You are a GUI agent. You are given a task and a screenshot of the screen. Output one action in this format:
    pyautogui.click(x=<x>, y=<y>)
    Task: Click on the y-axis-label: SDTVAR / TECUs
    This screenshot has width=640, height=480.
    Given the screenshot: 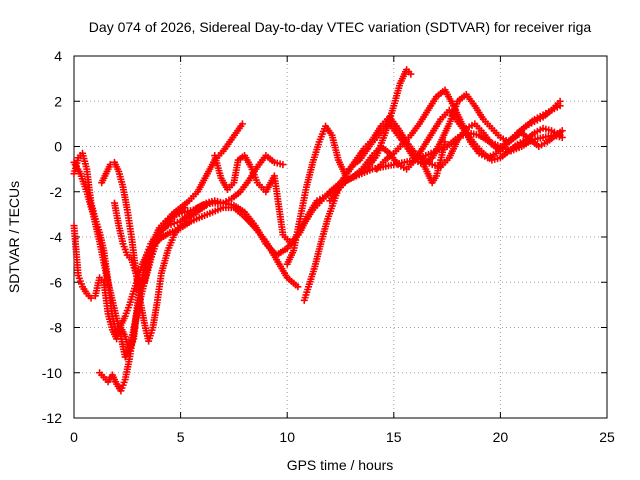 What is the action you would take?
    pyautogui.click(x=14, y=237)
    